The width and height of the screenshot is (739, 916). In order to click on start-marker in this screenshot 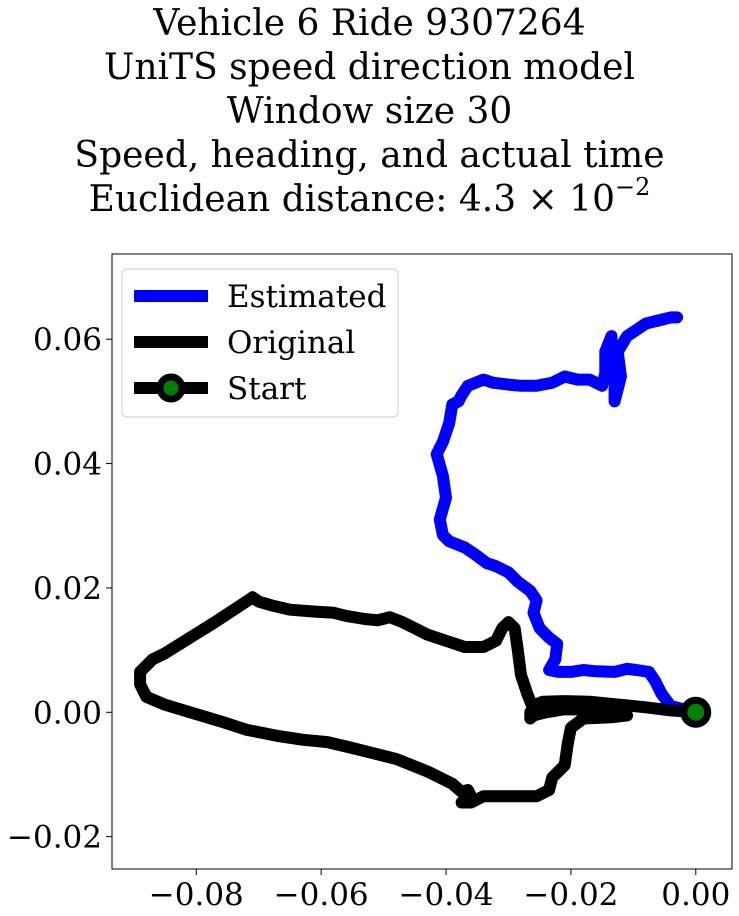, I will do `click(696, 712)`.